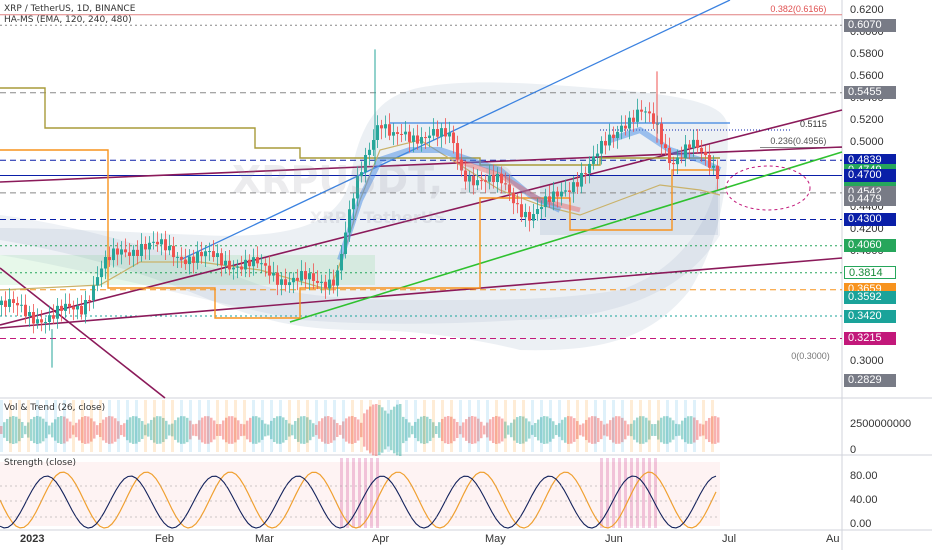 This screenshot has height=550, width=932. Describe the element at coordinates (870, 200) in the screenshot. I see `price-label-7: 0.4479` at that location.